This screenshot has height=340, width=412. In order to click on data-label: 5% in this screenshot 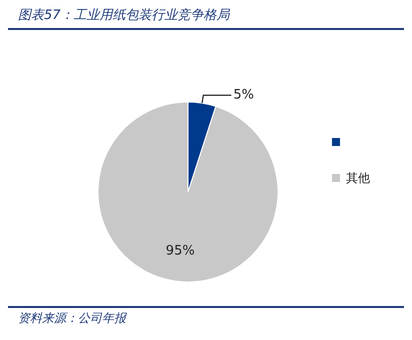, I will do `click(243, 95)`.